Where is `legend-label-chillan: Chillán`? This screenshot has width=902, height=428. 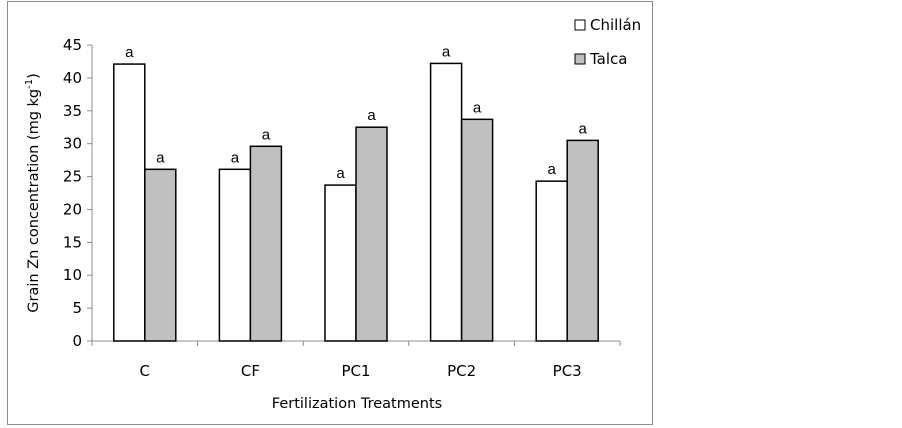
legend-label-chillan: Chillán is located at coordinates (615, 25).